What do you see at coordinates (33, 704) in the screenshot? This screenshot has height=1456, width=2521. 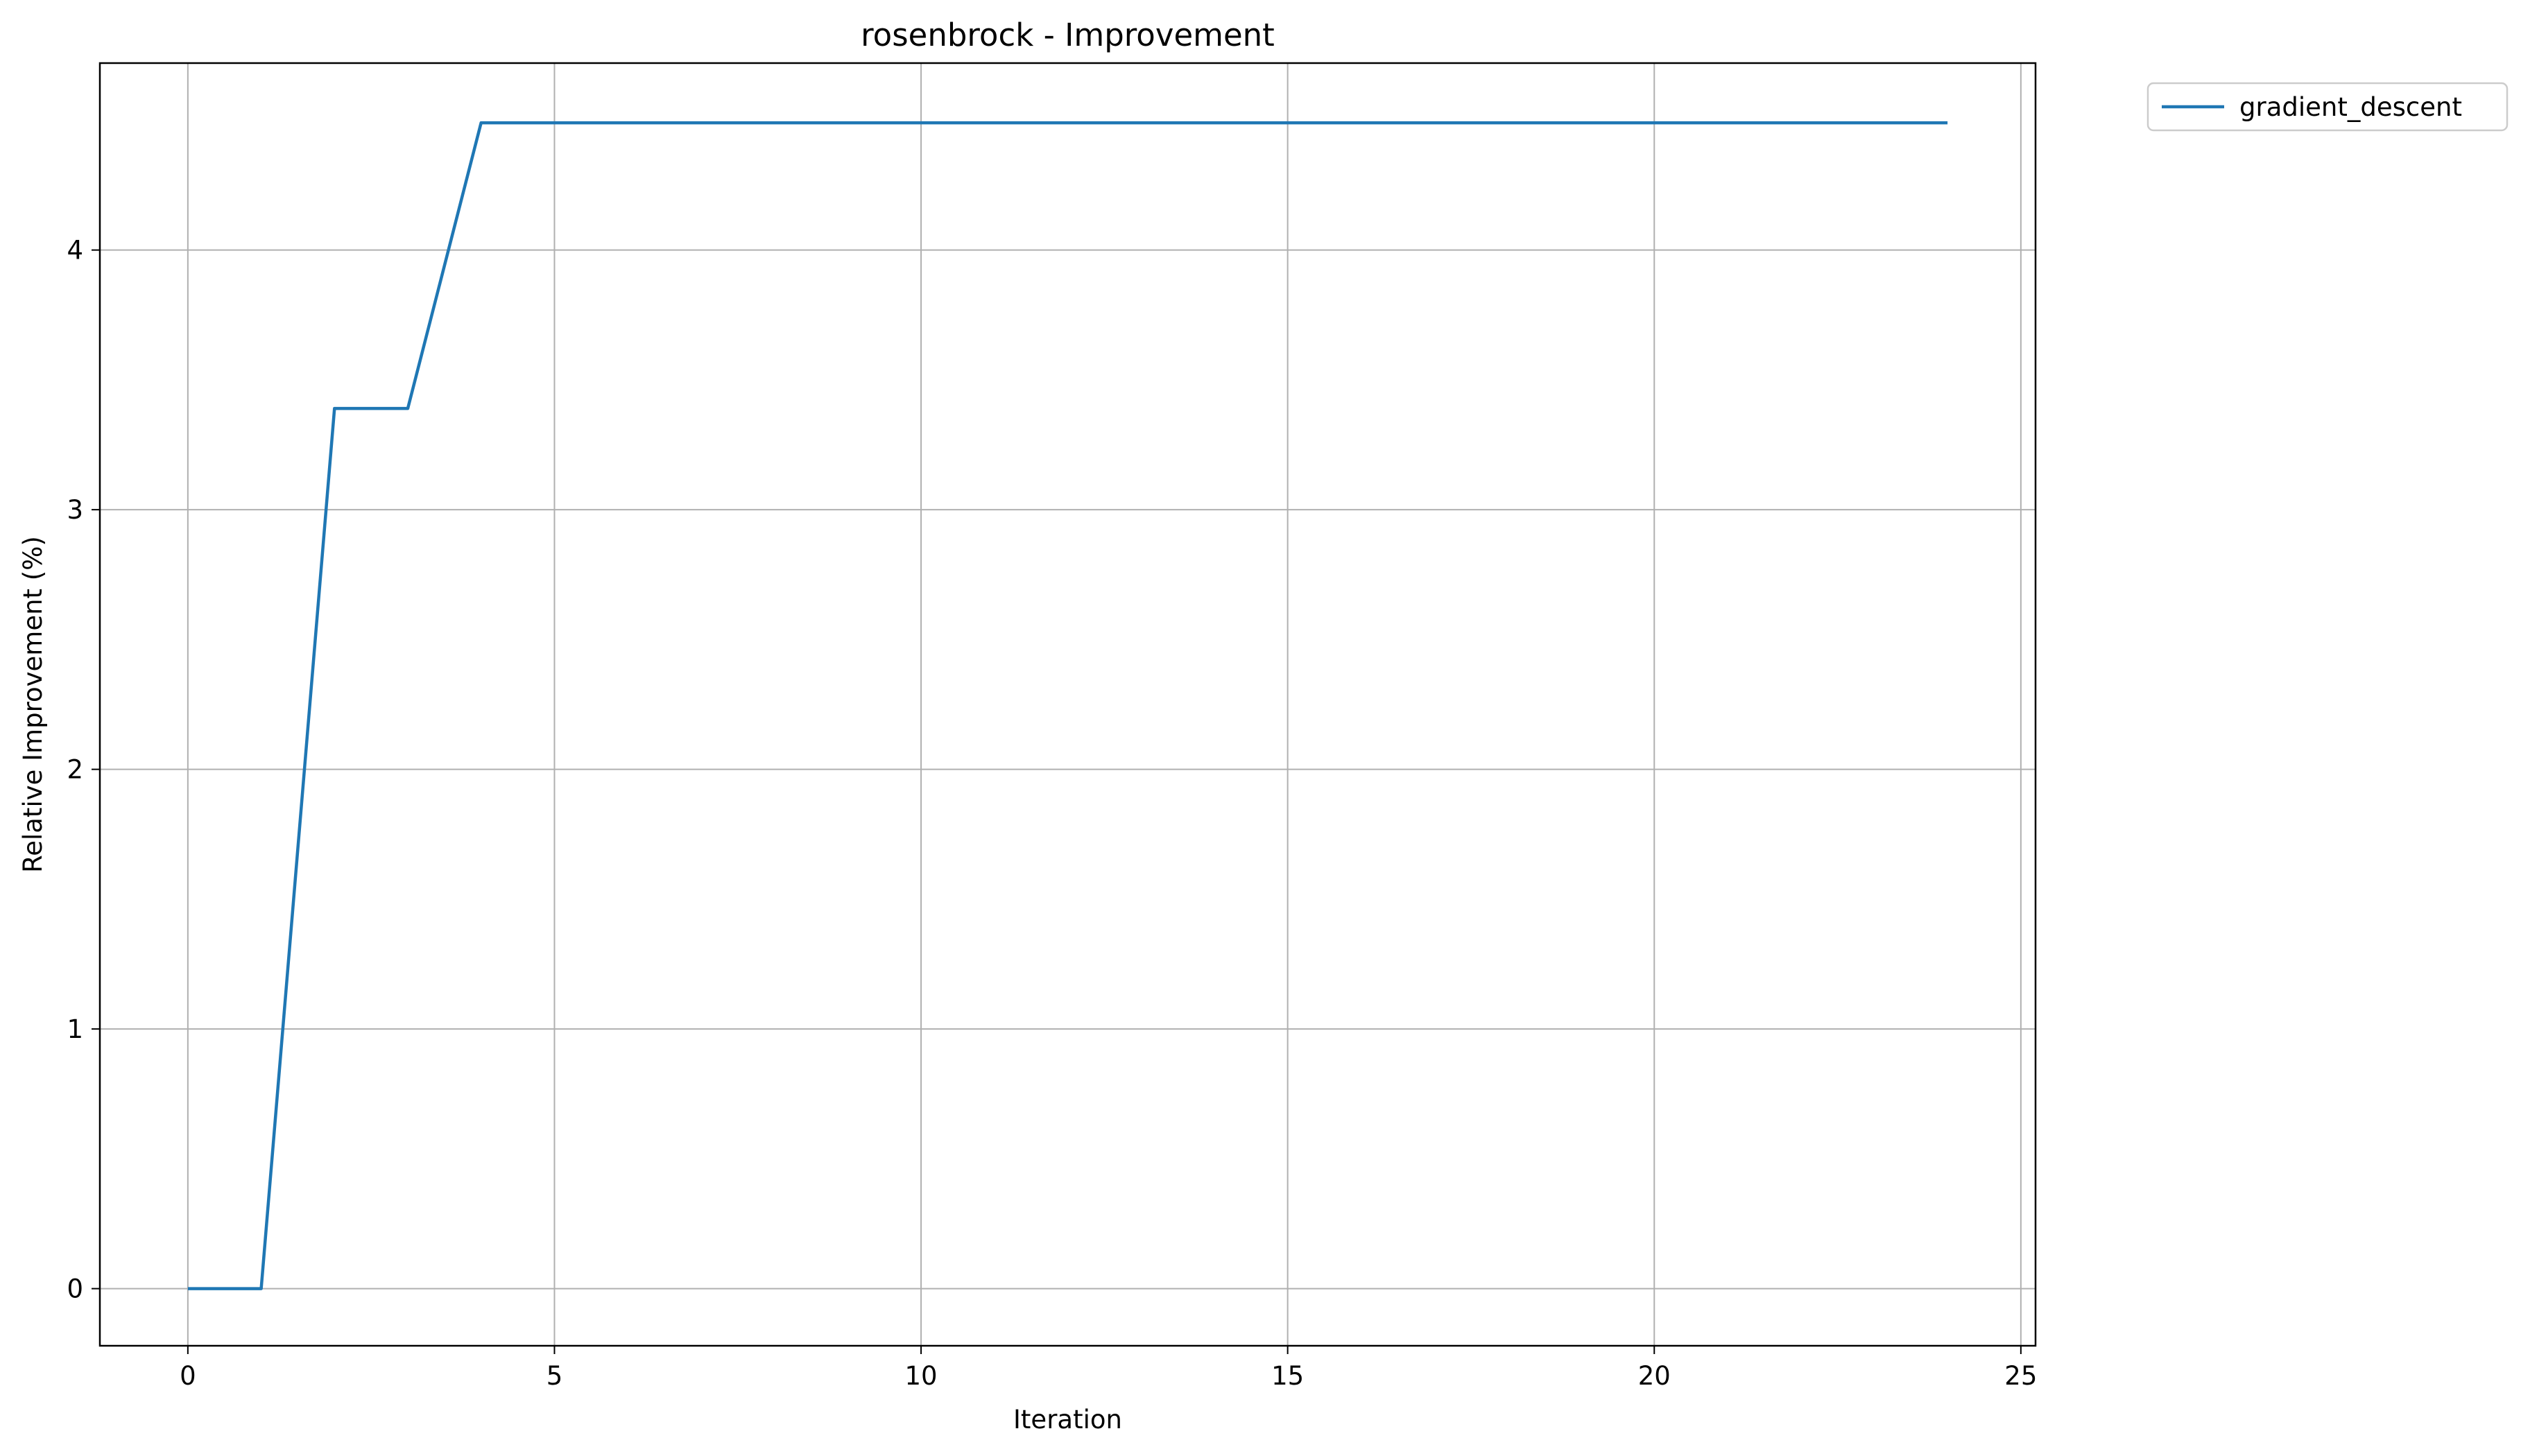 I see `y-axis-label: Relative Improvement (%)` at bounding box center [33, 704].